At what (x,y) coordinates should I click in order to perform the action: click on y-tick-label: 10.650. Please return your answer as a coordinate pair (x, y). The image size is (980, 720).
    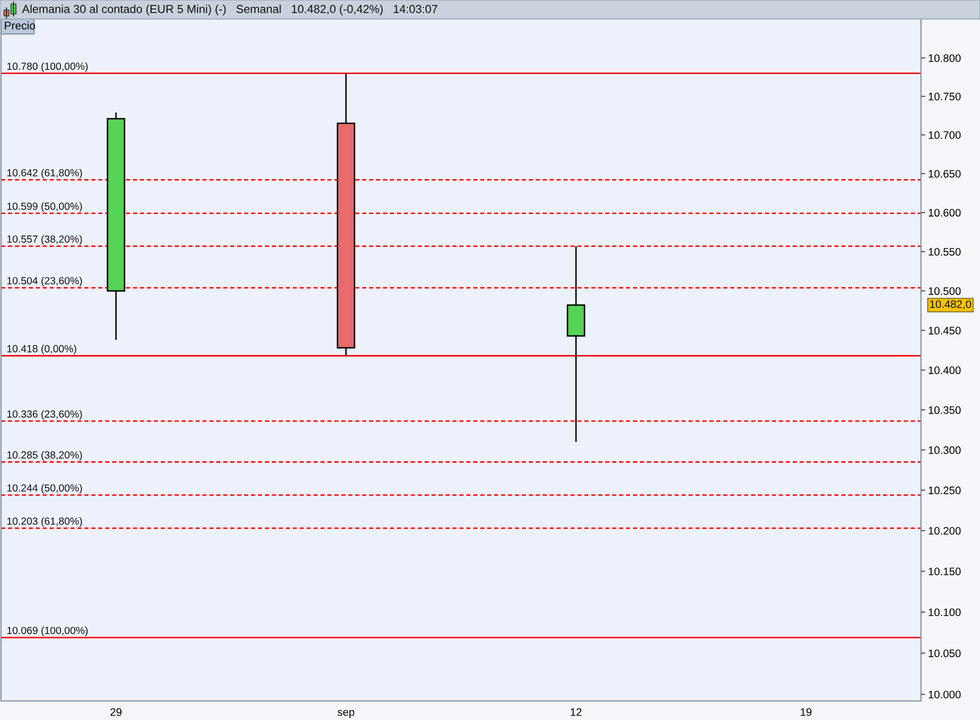
    Looking at the image, I should click on (944, 174).